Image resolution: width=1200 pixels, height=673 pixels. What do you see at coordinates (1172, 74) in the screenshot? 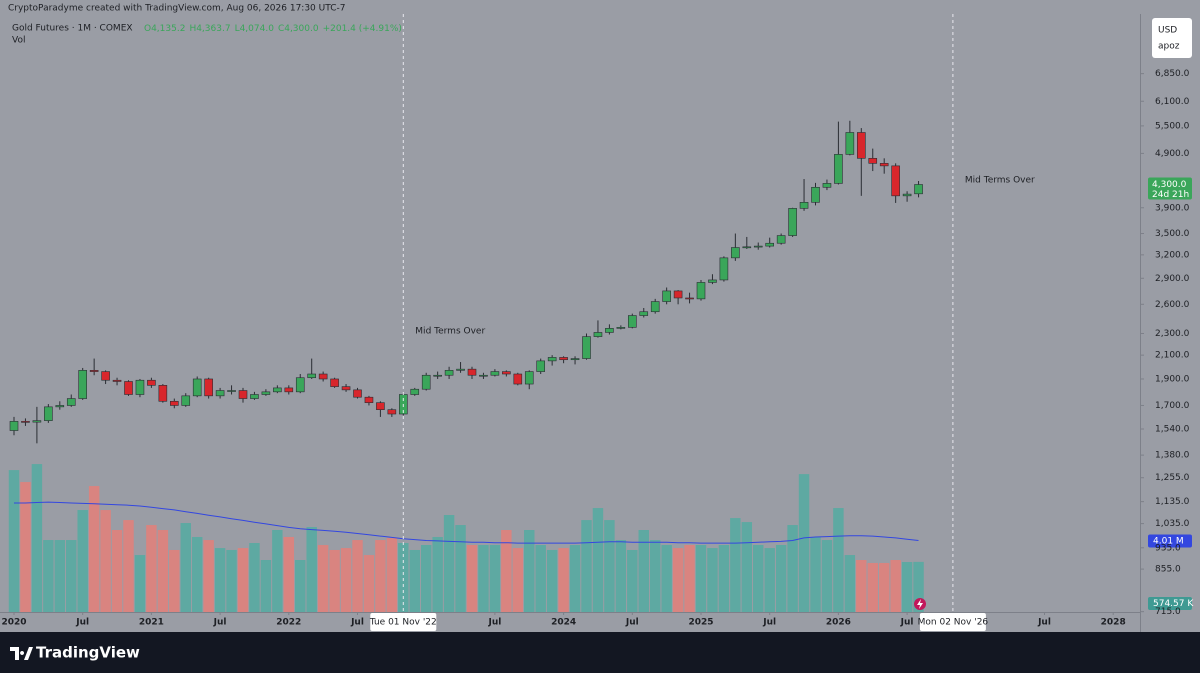
I see `y-tick-label: 6,850.0` at bounding box center [1172, 74].